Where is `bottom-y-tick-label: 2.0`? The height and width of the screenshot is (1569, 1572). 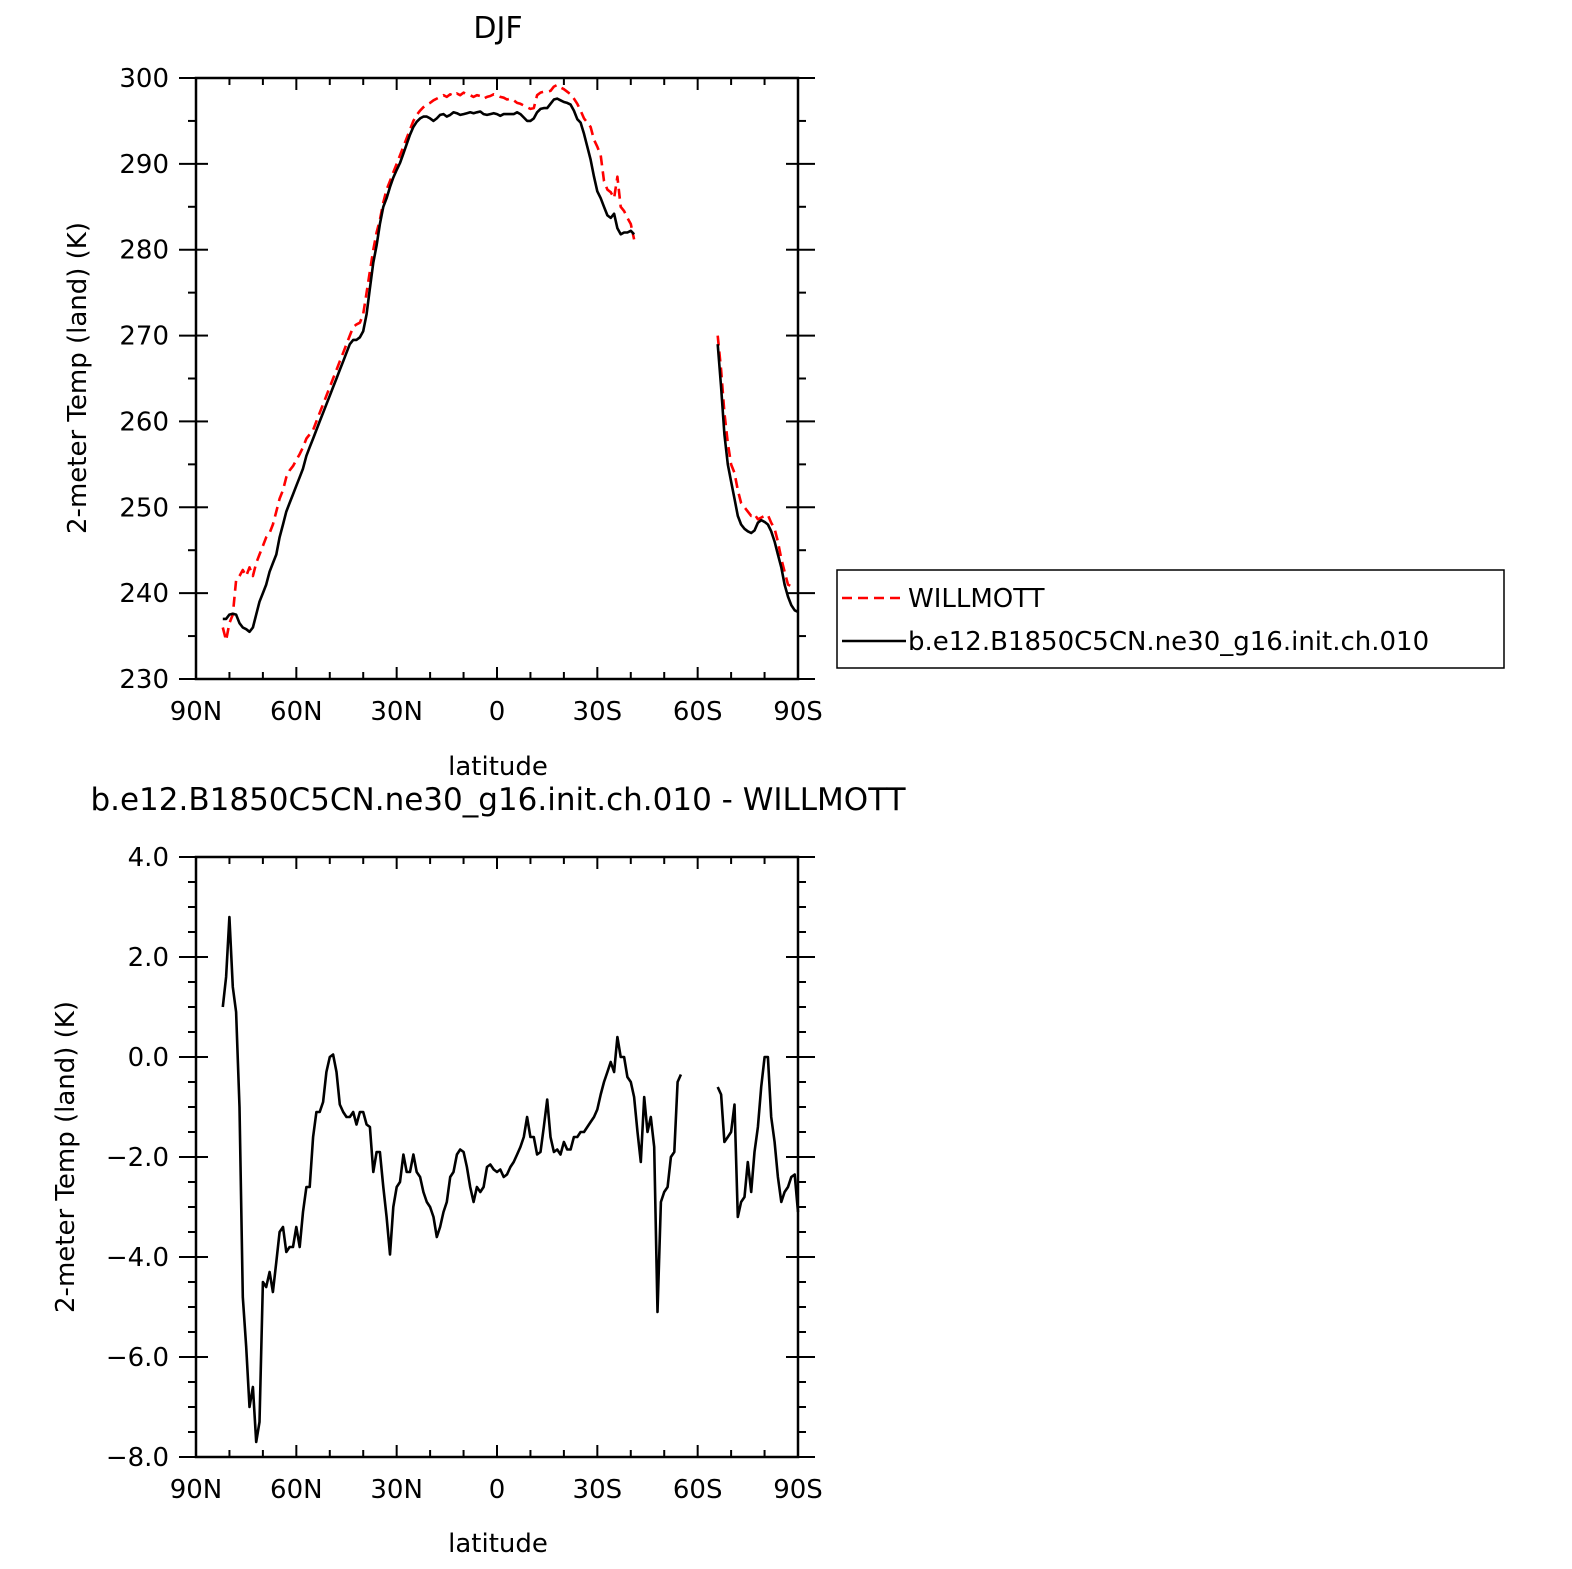
bottom-y-tick-label: 2.0 is located at coordinates (148, 958).